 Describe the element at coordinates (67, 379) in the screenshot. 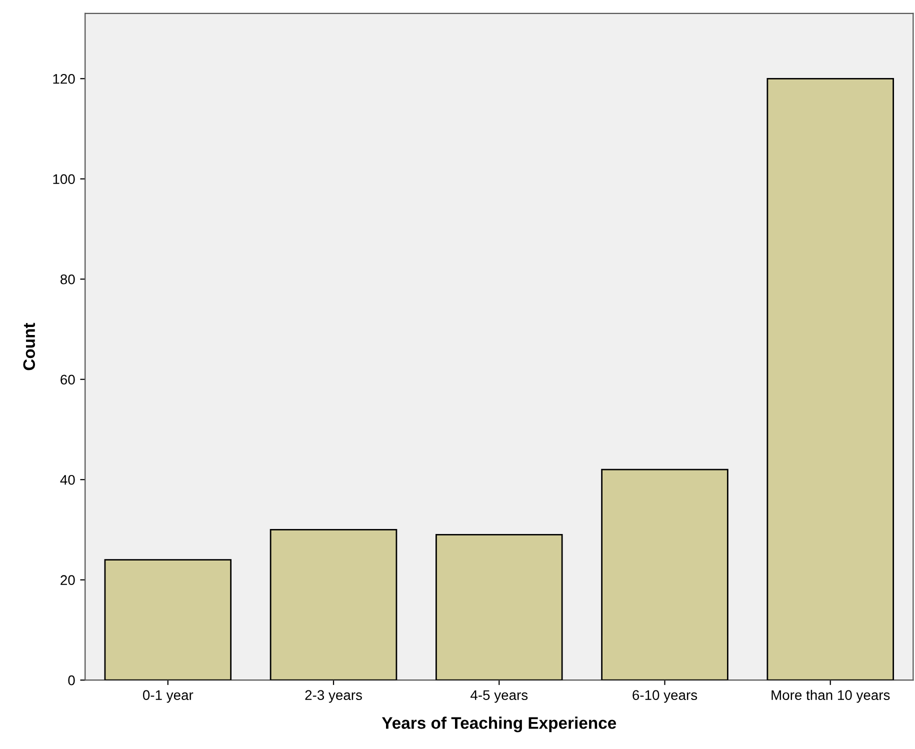

I see `y-tick-label: 60` at that location.